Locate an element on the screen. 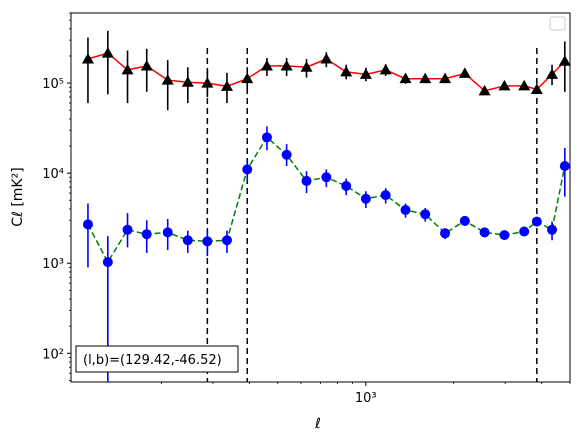 This screenshot has width=580, height=441. legend-box is located at coordinates (557, 23).